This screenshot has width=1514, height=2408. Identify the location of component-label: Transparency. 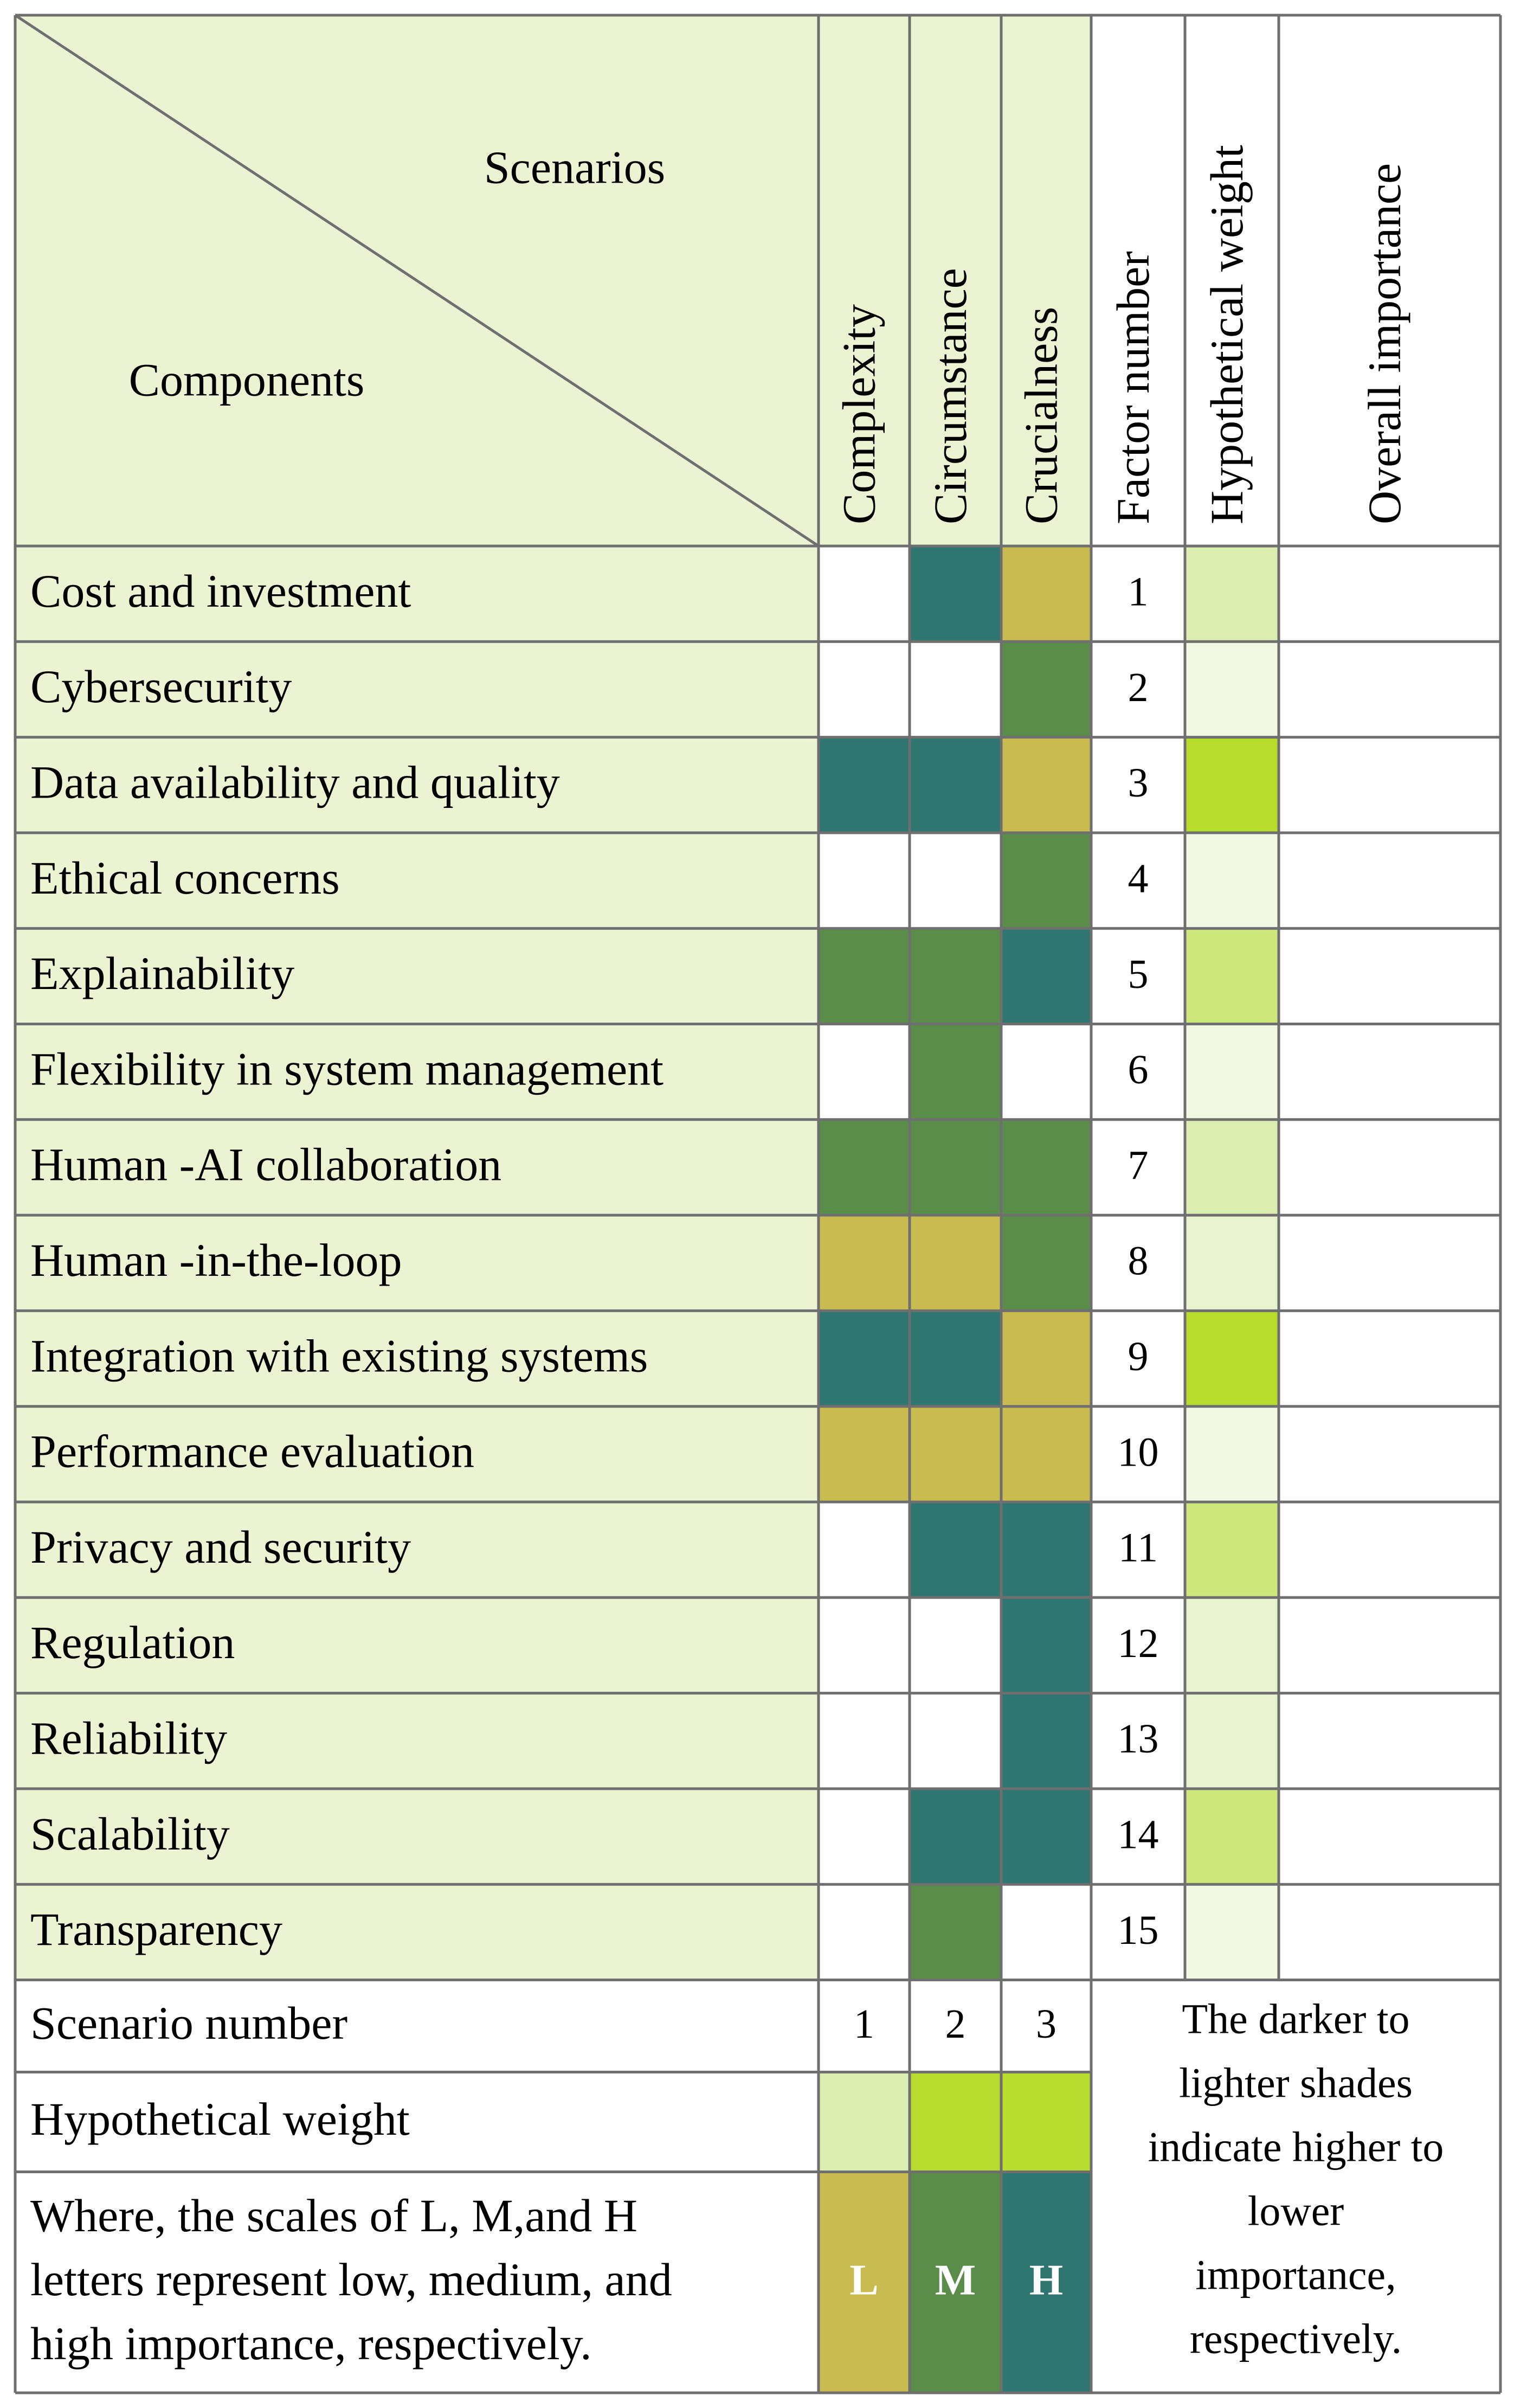
(156, 1929).